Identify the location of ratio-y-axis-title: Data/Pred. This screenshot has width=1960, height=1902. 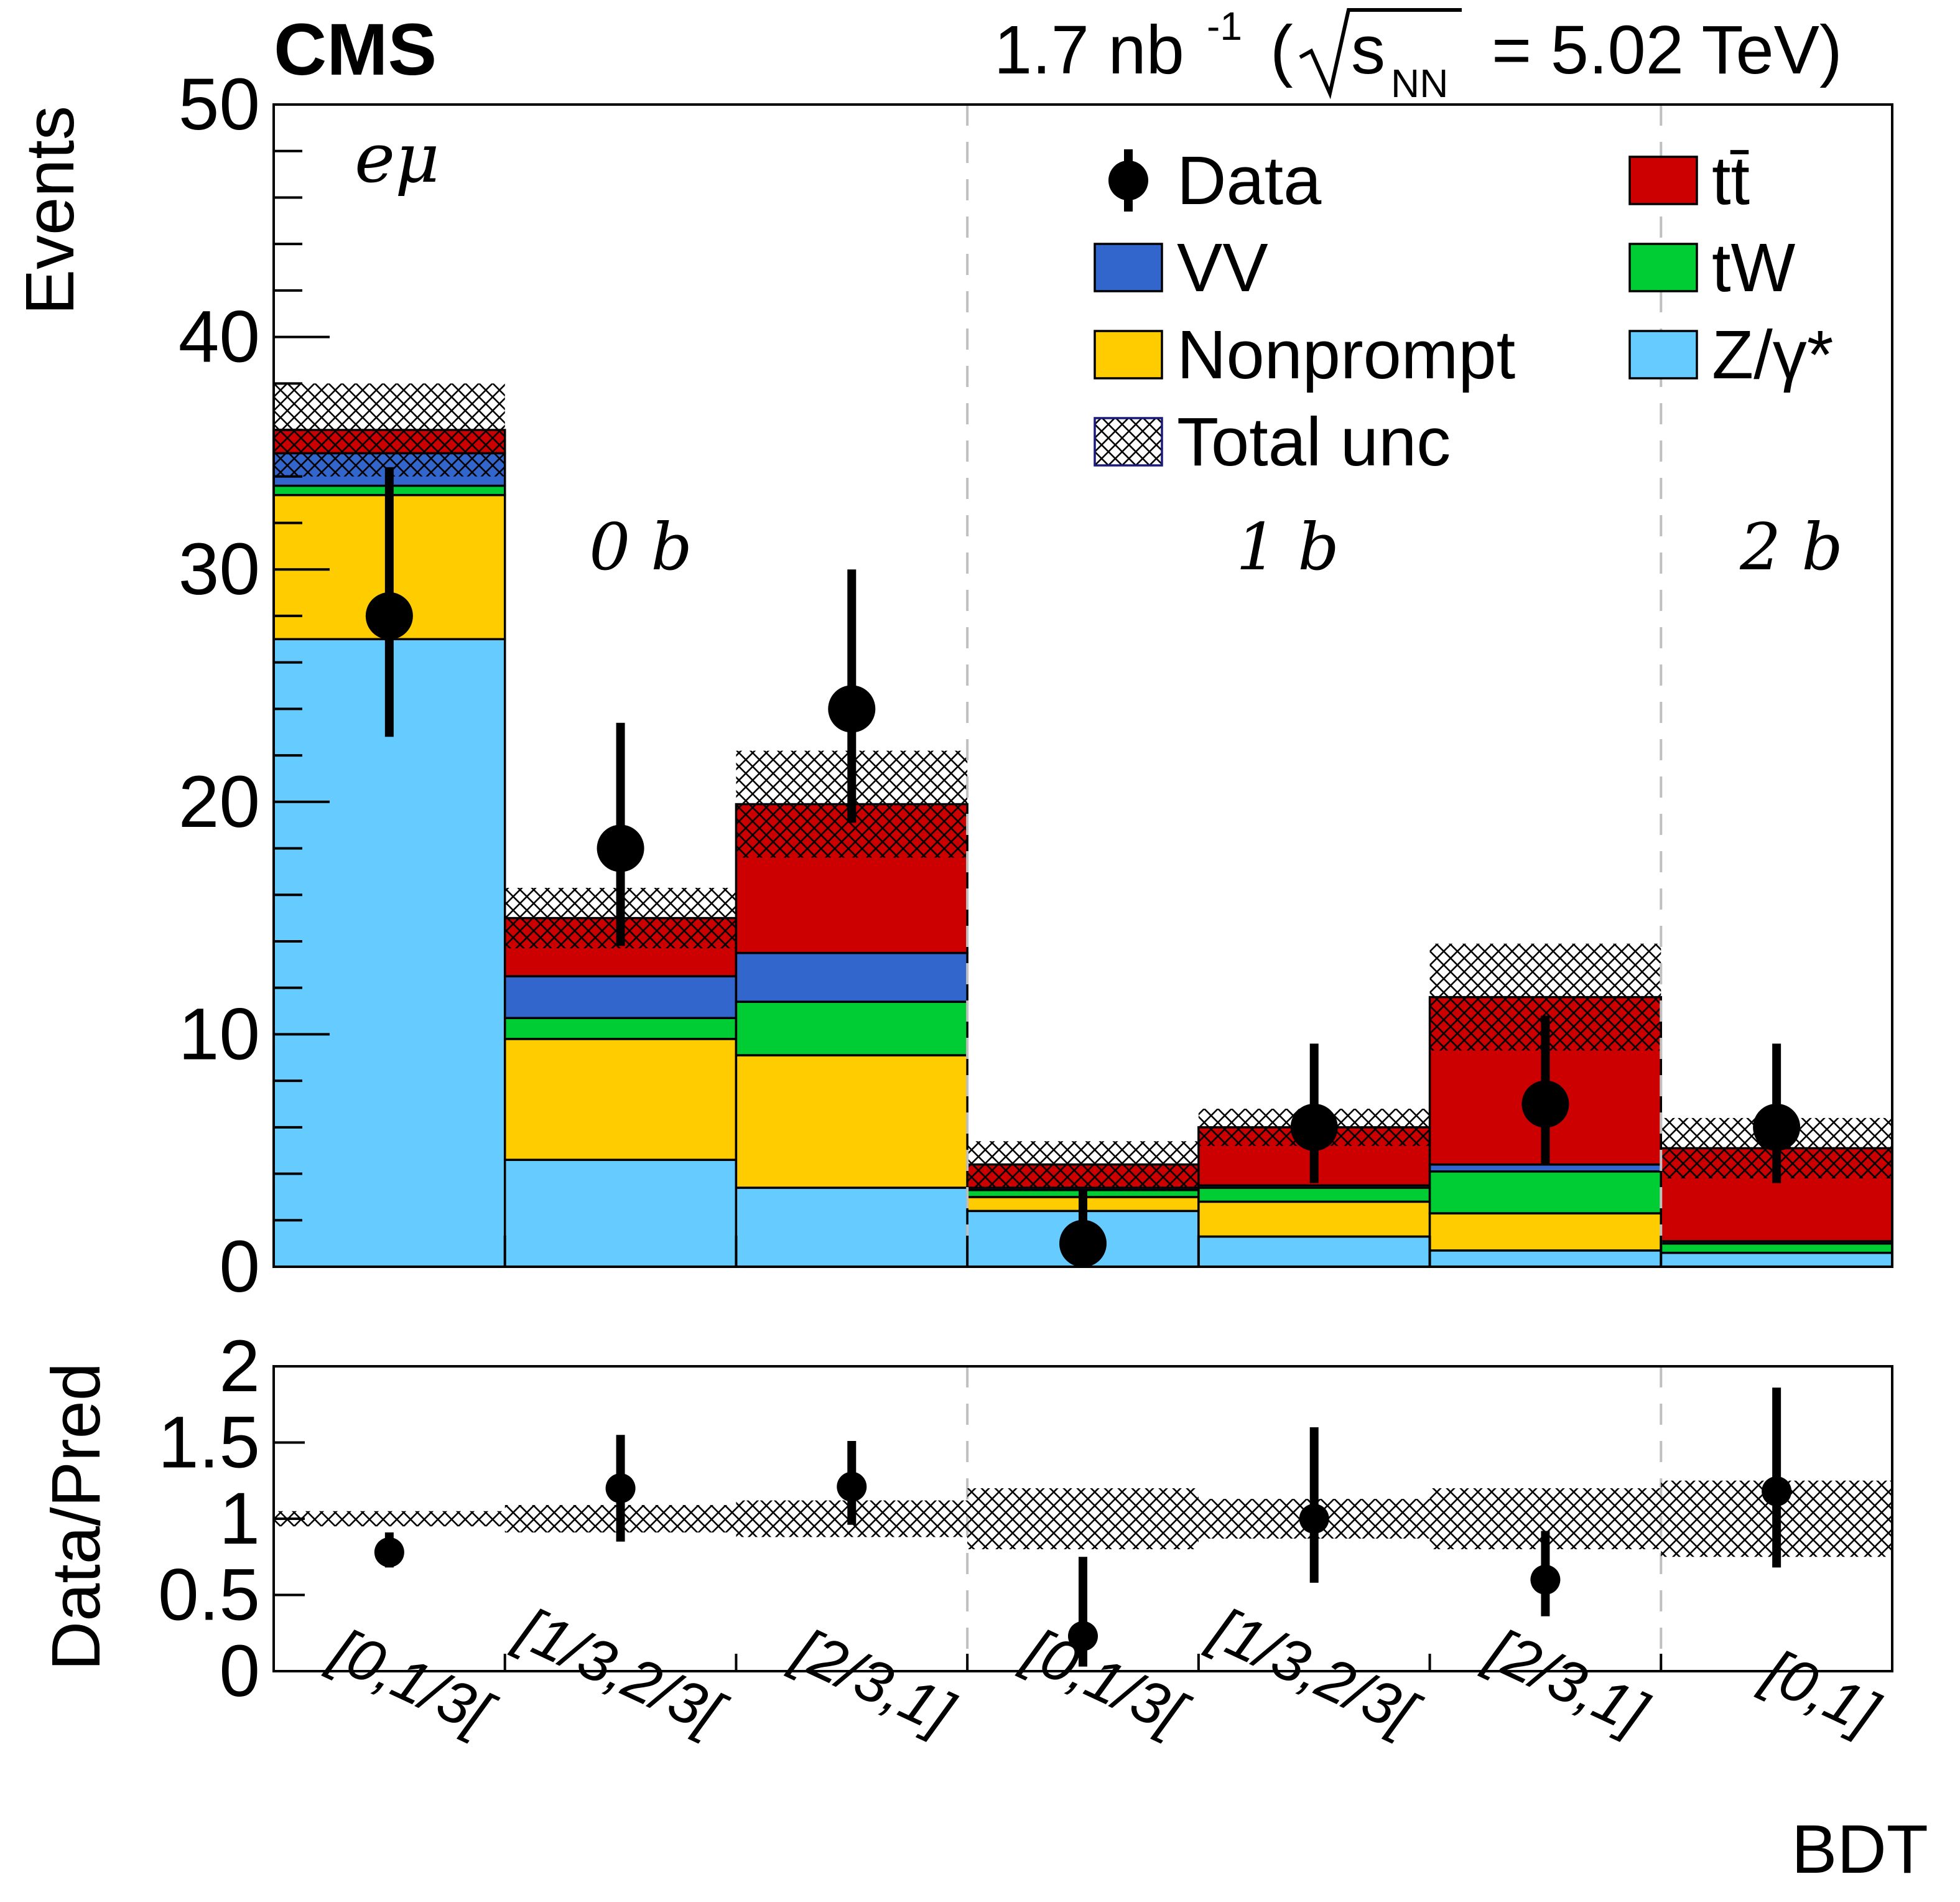
(76, 1517).